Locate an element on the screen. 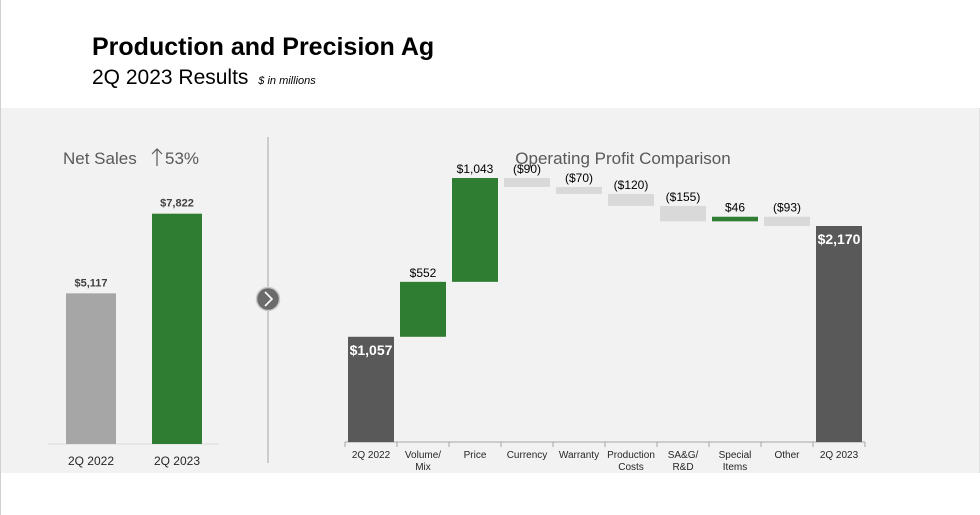 The height and width of the screenshot is (515, 980). waterfall-value-label: ($120) is located at coordinates (631, 185).